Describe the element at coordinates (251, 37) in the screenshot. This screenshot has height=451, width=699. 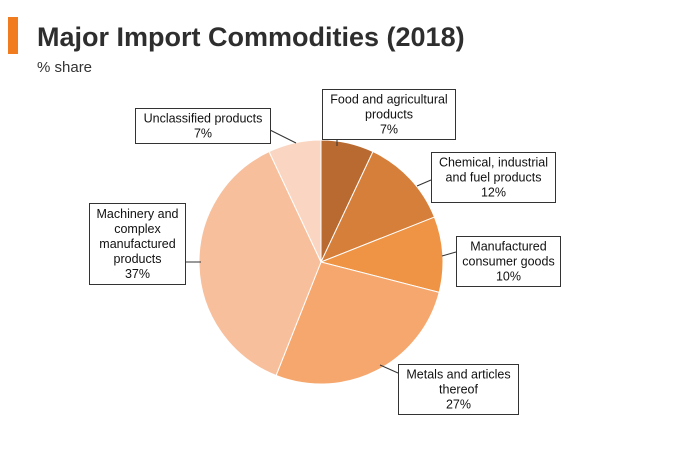
I see `chart-title: Major Import Commodities (2018)` at that location.